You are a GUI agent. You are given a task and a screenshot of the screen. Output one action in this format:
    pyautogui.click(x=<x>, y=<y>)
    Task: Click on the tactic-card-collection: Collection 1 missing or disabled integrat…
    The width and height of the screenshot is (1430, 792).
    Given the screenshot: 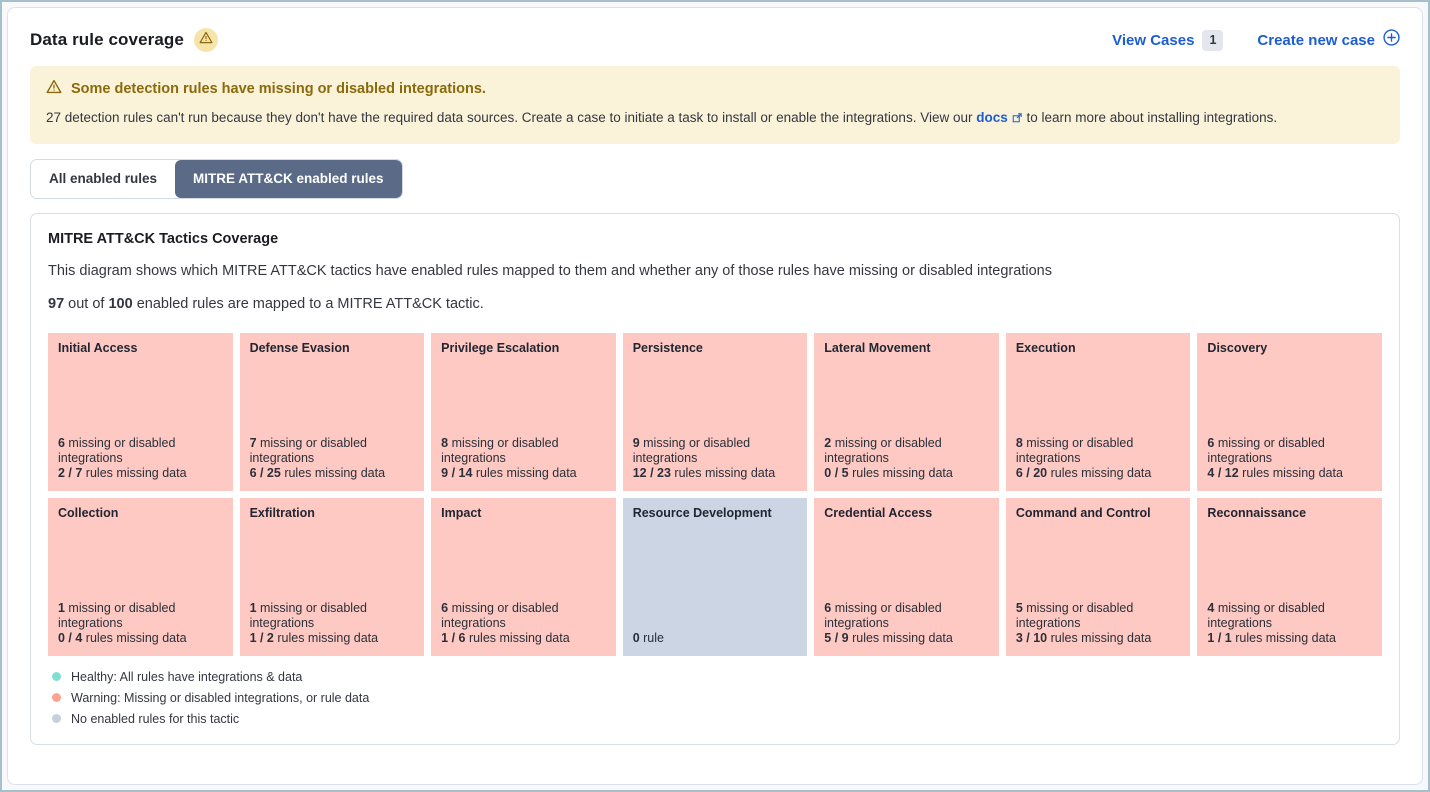 What is the action you would take?
    pyautogui.click(x=140, y=576)
    